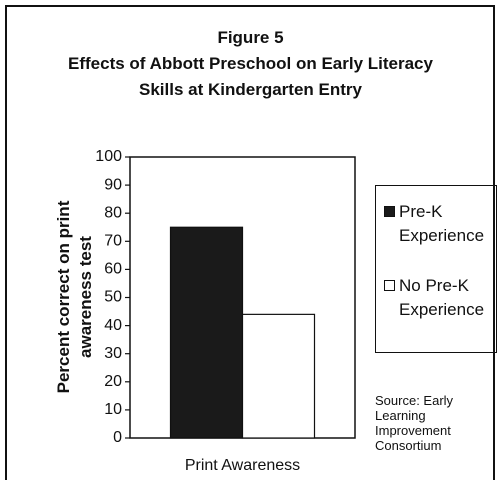 Image resolution: width=501 pixels, height=480 pixels. I want to click on y-tick-label: 30, so click(113, 353).